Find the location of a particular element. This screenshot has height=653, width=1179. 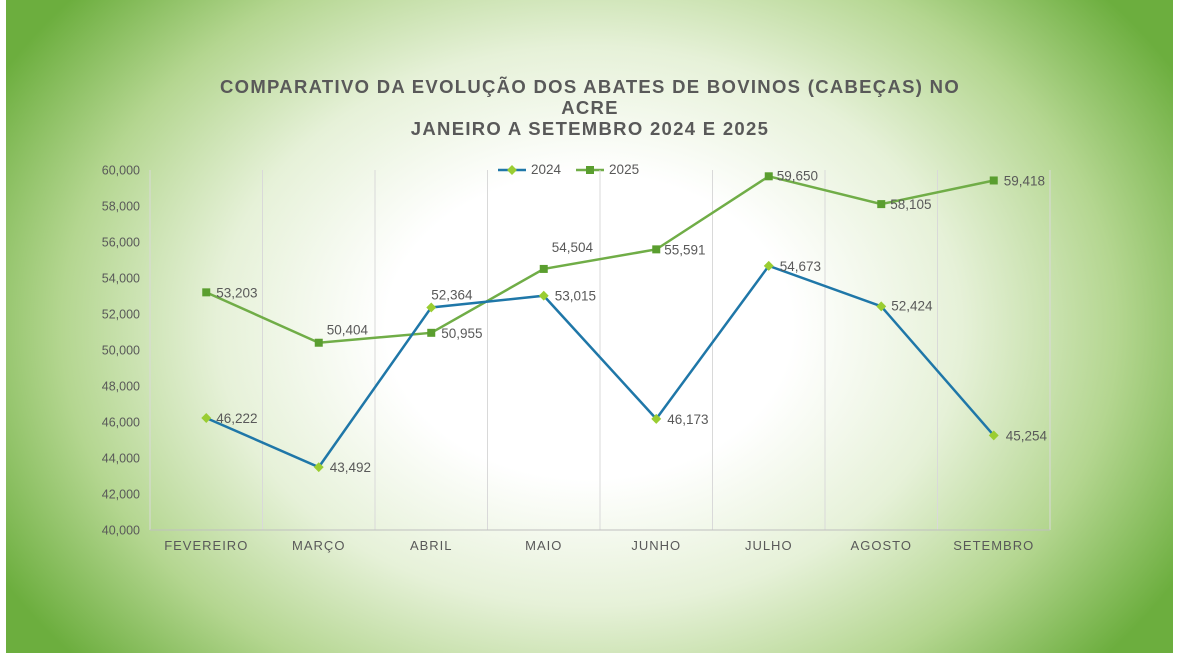

x-tick-label: MAIO is located at coordinates (543, 545).